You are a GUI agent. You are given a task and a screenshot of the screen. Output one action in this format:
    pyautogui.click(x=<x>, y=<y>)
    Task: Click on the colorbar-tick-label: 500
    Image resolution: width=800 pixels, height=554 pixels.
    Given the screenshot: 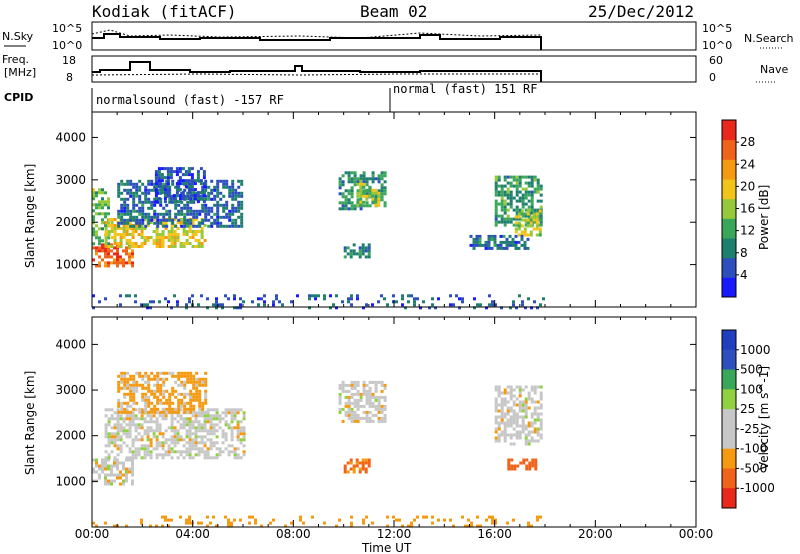 What is the action you would take?
    pyautogui.click(x=751, y=370)
    